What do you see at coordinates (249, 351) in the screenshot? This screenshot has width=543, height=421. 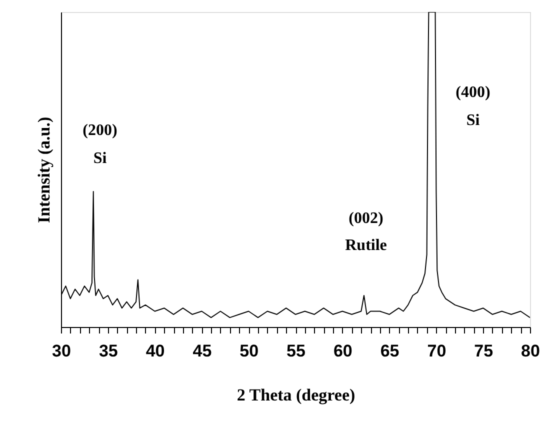 I see `x-tick-label: 50` at bounding box center [249, 351].